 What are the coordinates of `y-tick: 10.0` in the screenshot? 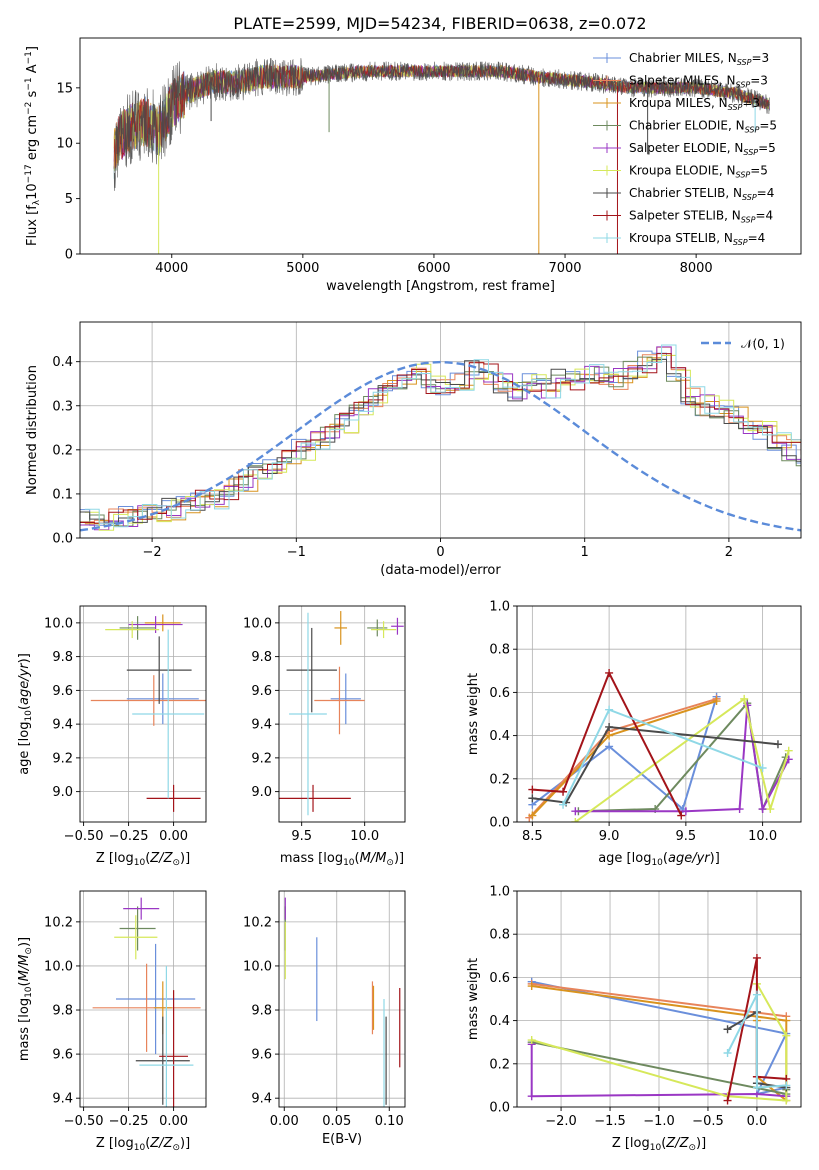 It's located at (261, 623).